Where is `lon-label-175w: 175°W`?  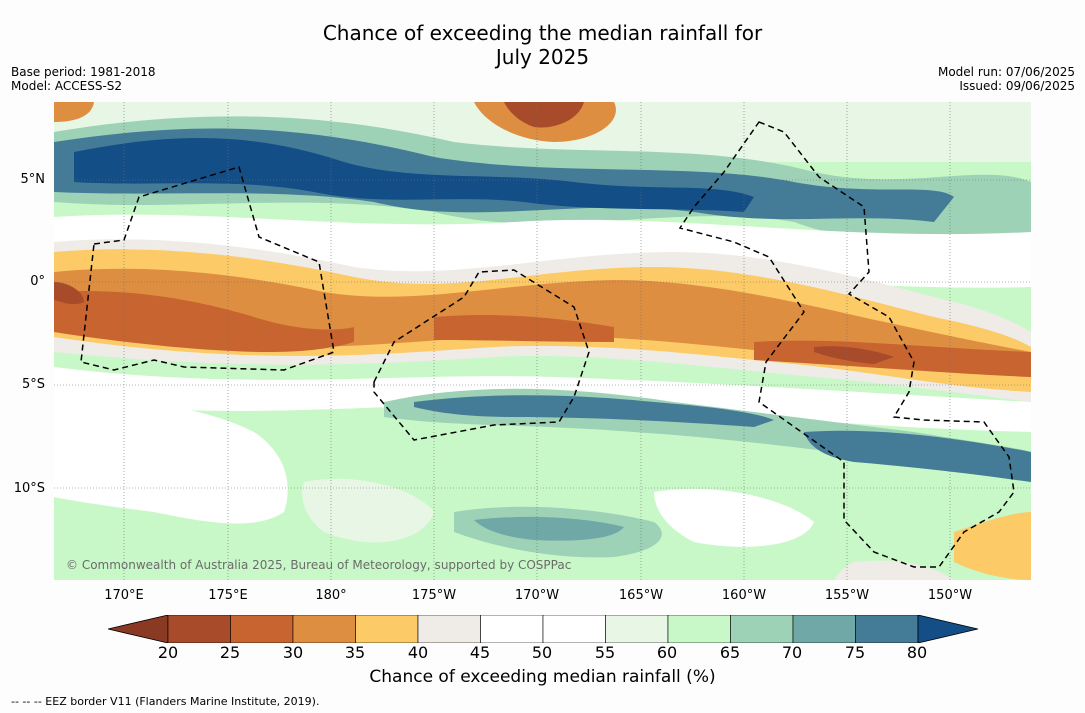
lon-label-175w: 175°W is located at coordinates (434, 595).